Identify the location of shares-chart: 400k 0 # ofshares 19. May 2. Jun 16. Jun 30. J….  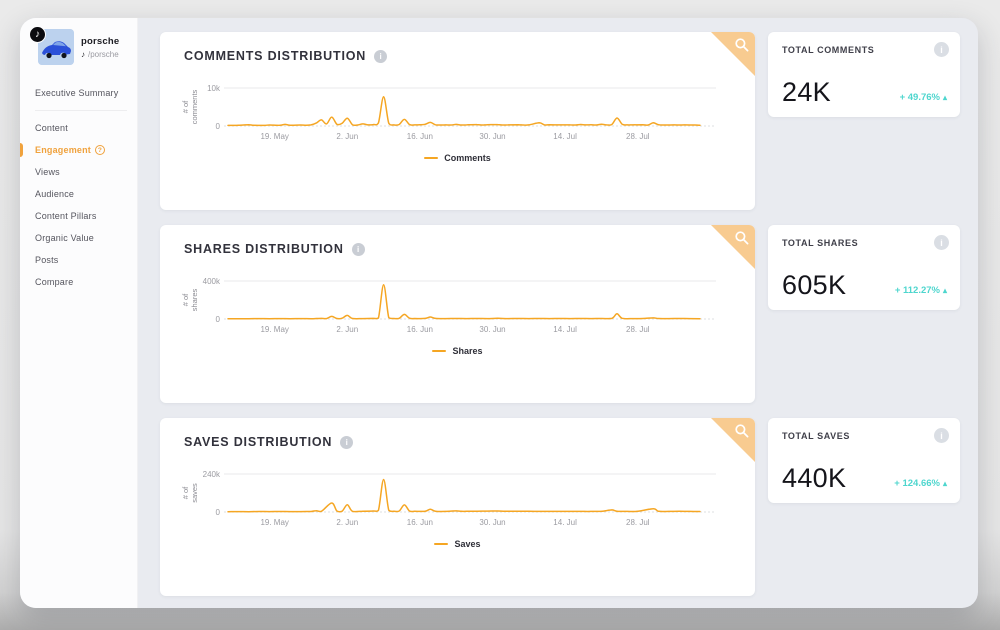
(448, 305).